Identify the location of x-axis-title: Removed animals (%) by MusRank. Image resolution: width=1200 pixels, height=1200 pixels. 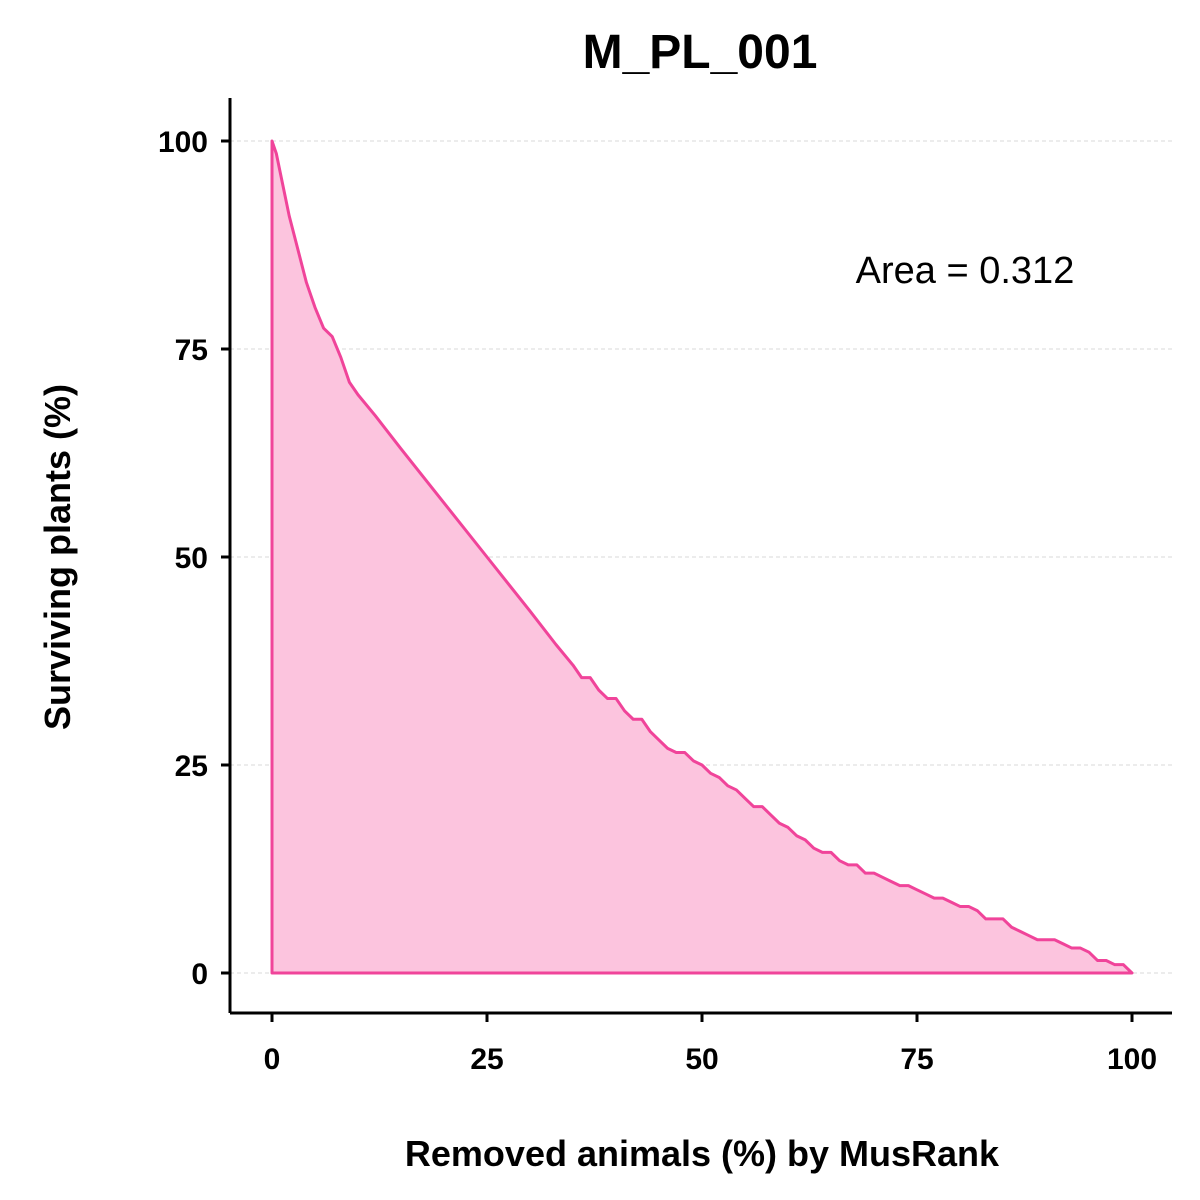
(702, 1153).